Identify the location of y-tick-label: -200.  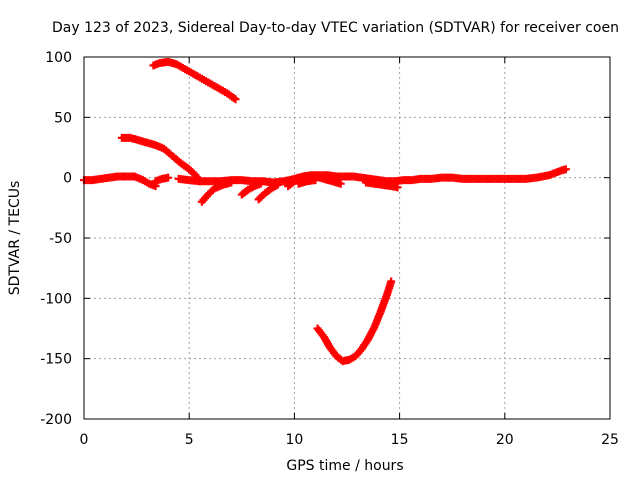
(56, 420).